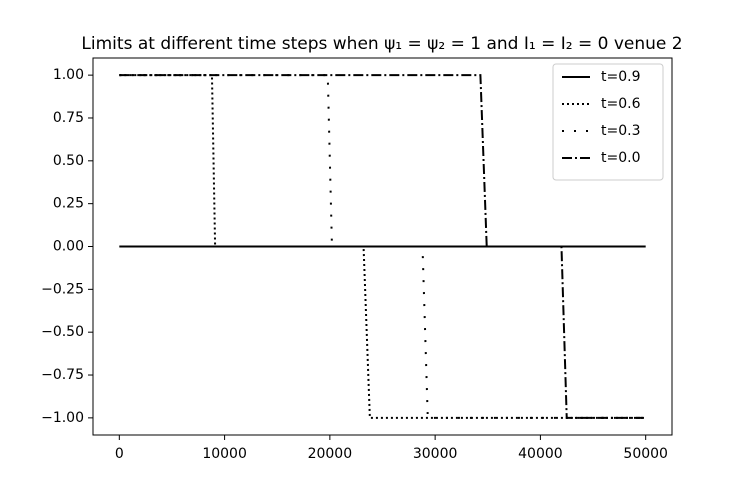  I want to click on x-tick-label: 20000, so click(330, 454).